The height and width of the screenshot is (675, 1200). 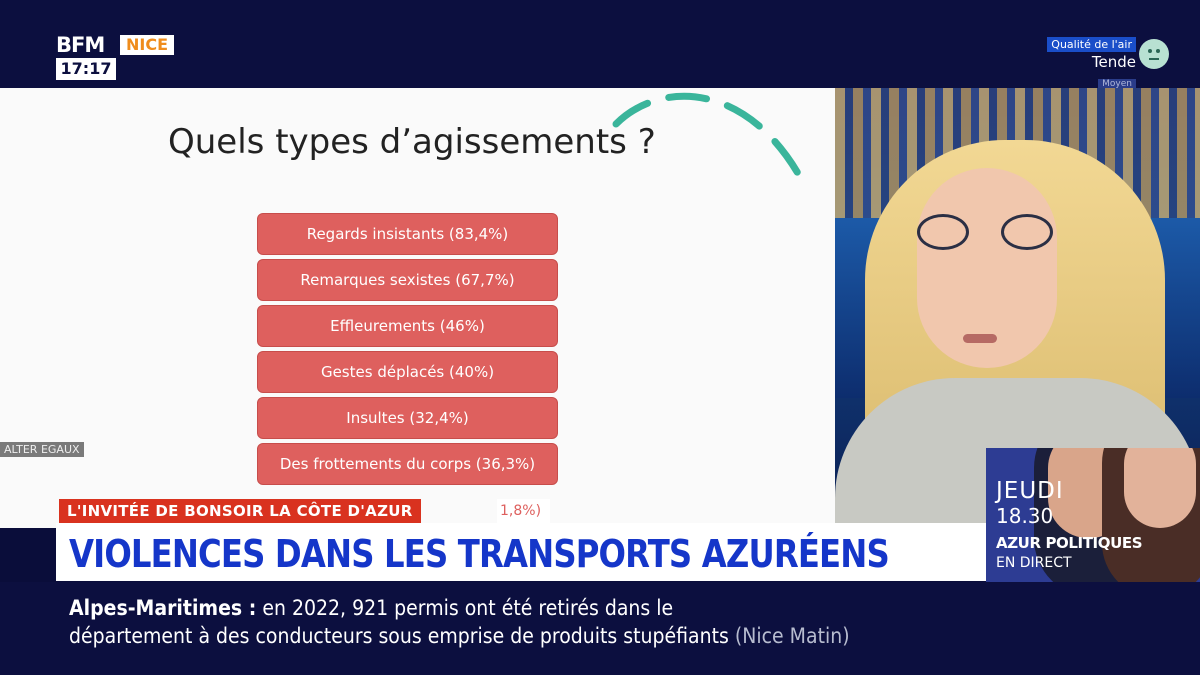 I want to click on channel-brand: BFM, so click(x=80, y=45).